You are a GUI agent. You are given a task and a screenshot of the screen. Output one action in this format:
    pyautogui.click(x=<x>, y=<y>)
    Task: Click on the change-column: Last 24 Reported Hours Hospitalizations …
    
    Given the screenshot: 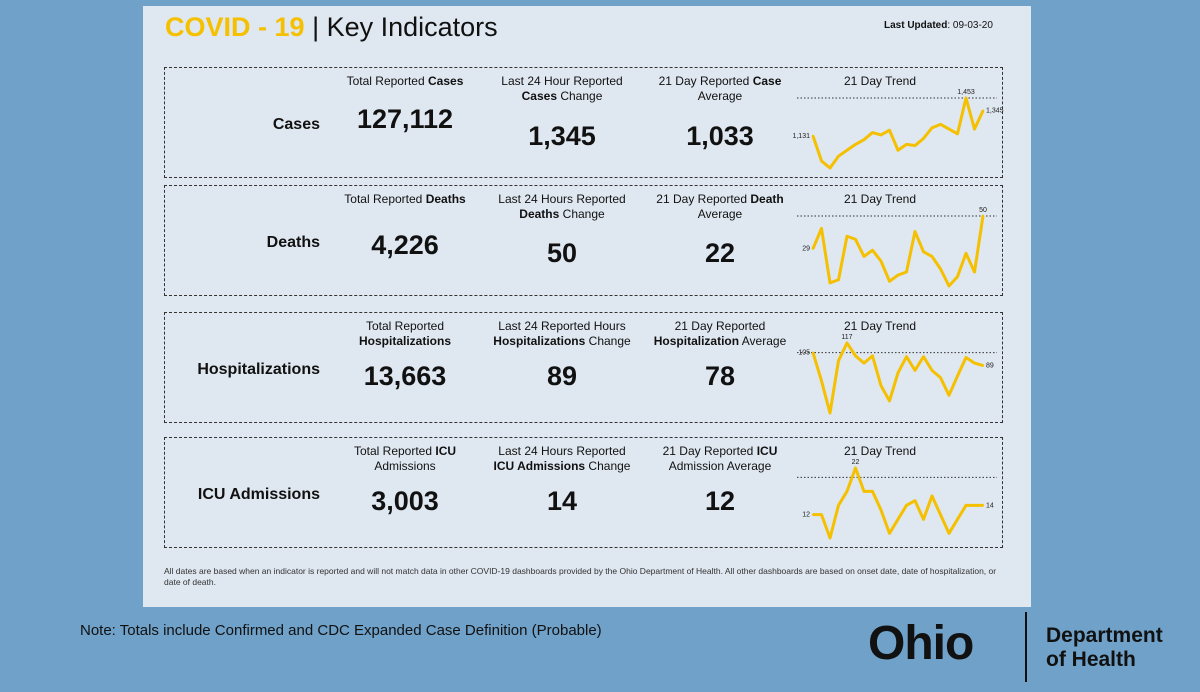 What is the action you would take?
    pyautogui.click(x=562, y=352)
    